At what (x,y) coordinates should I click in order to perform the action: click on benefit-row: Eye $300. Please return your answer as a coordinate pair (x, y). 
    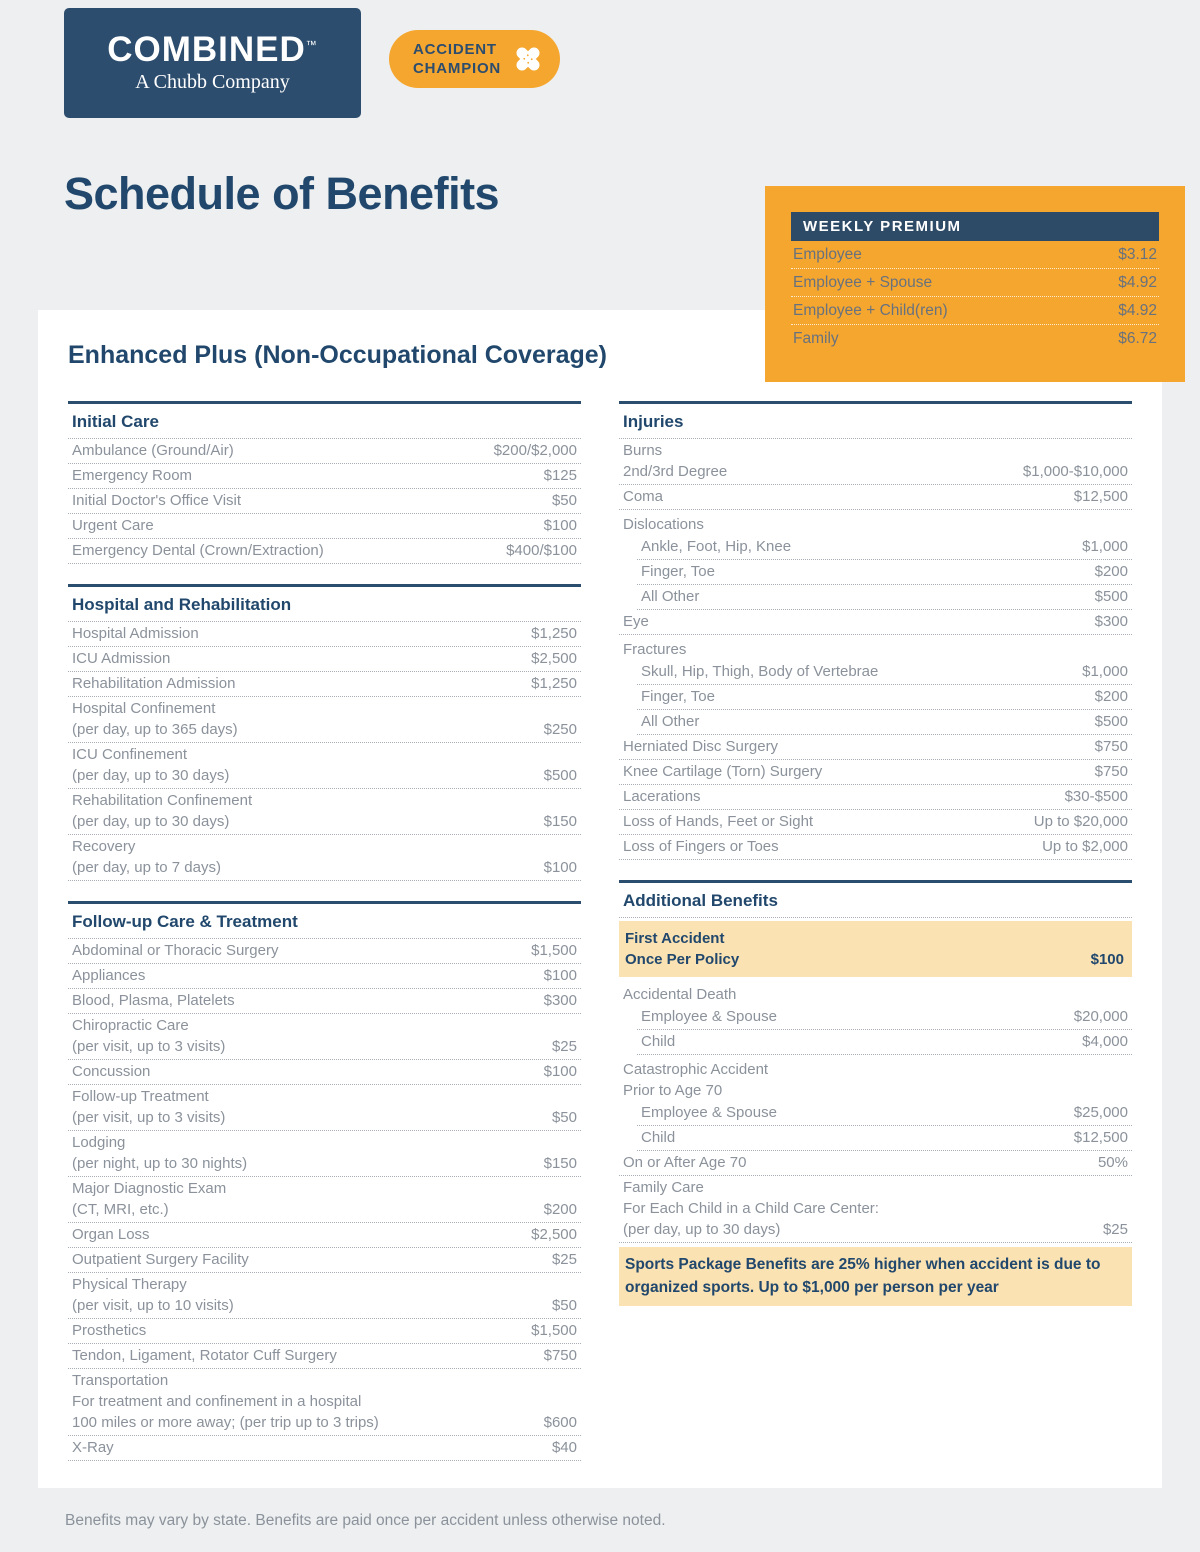
    Looking at the image, I should click on (875, 623).